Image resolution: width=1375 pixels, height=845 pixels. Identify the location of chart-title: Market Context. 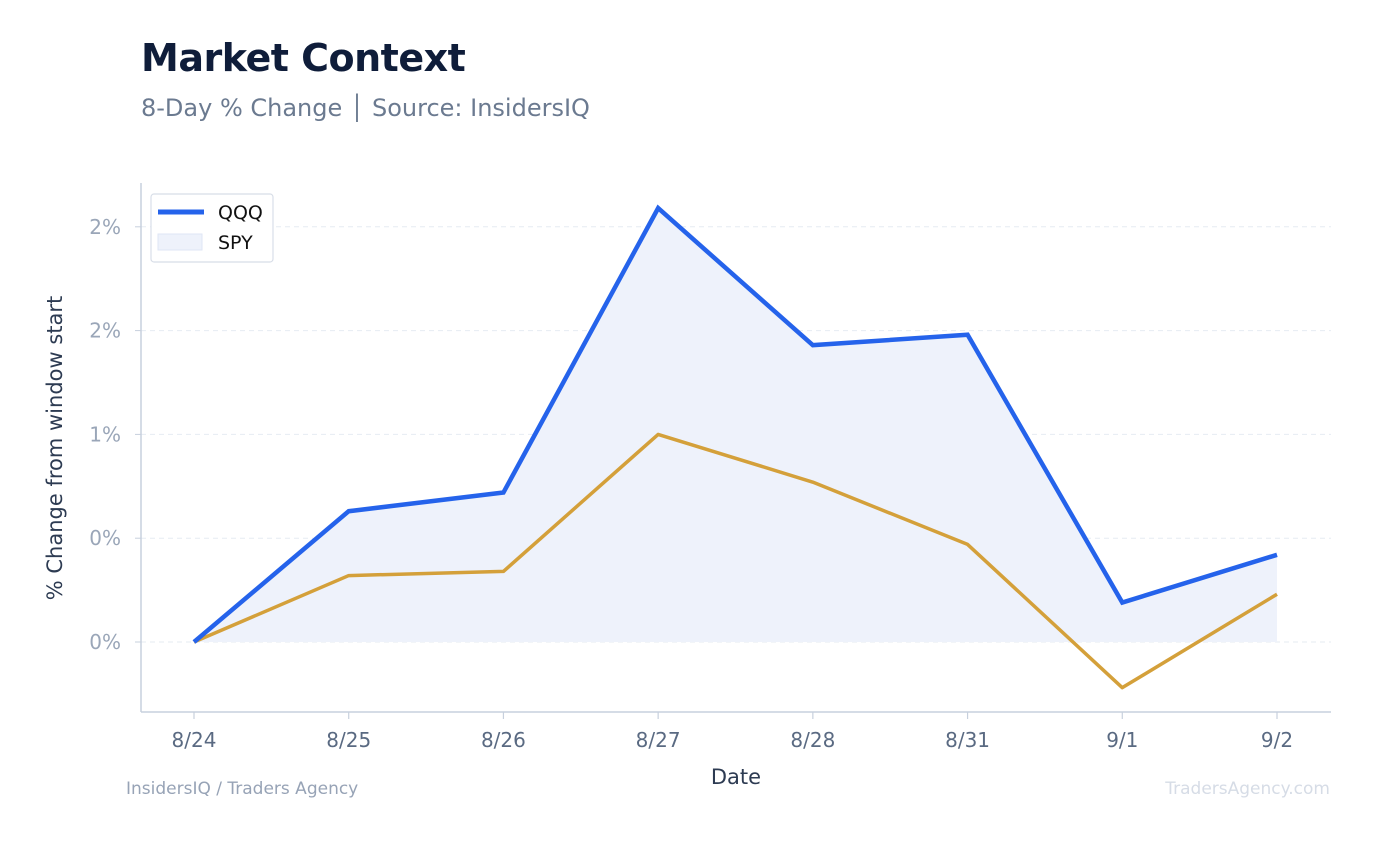
(303, 58).